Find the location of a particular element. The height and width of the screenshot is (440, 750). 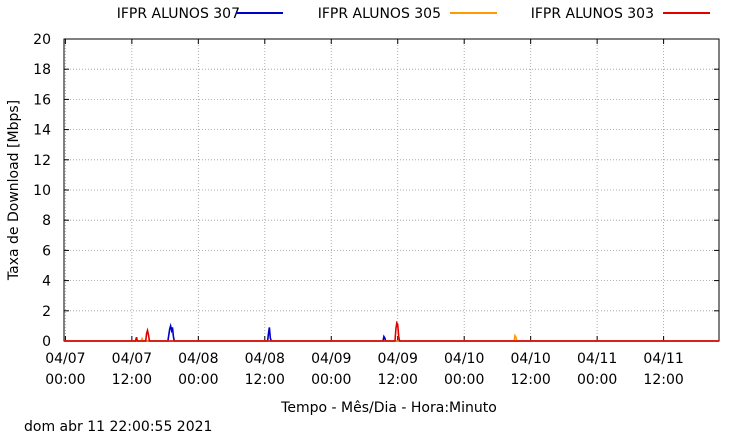

y-tick-label: 10 is located at coordinates (42, 191).